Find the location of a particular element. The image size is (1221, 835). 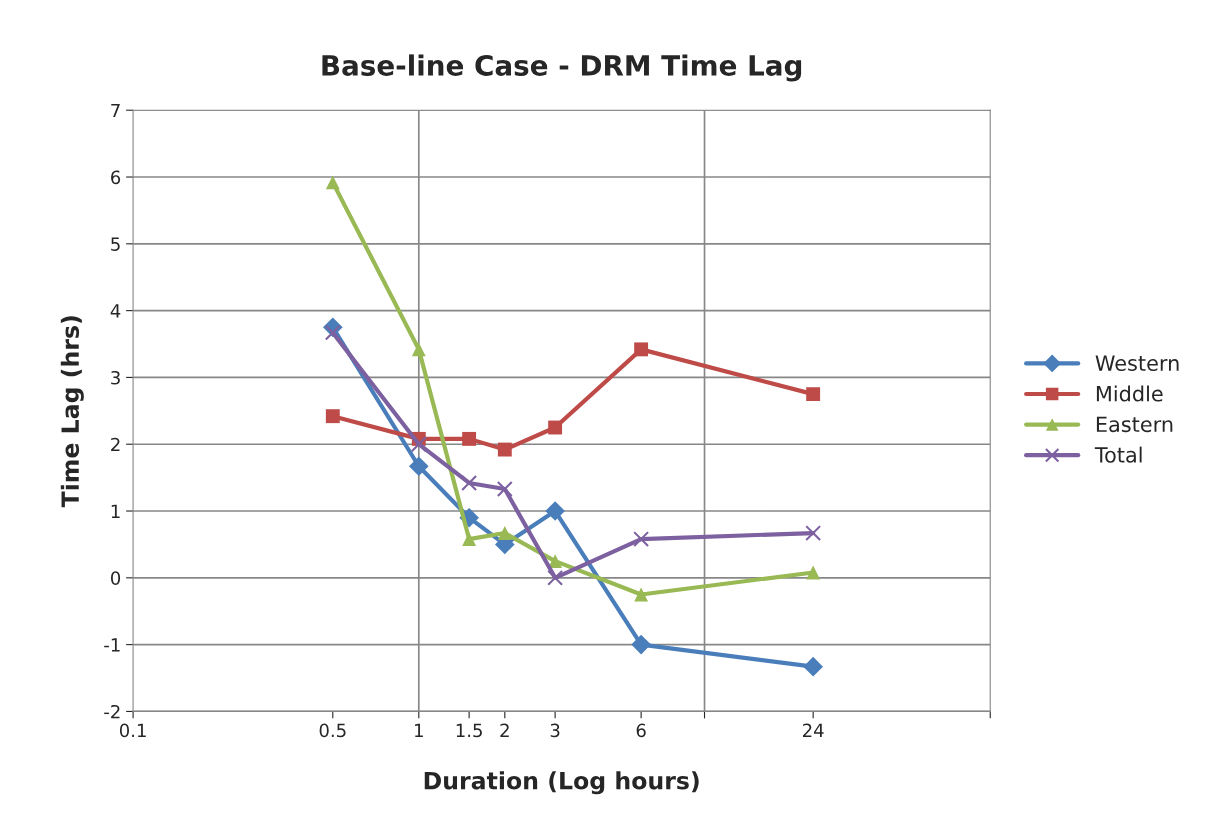

y-tick-label: 2 is located at coordinates (115, 444).